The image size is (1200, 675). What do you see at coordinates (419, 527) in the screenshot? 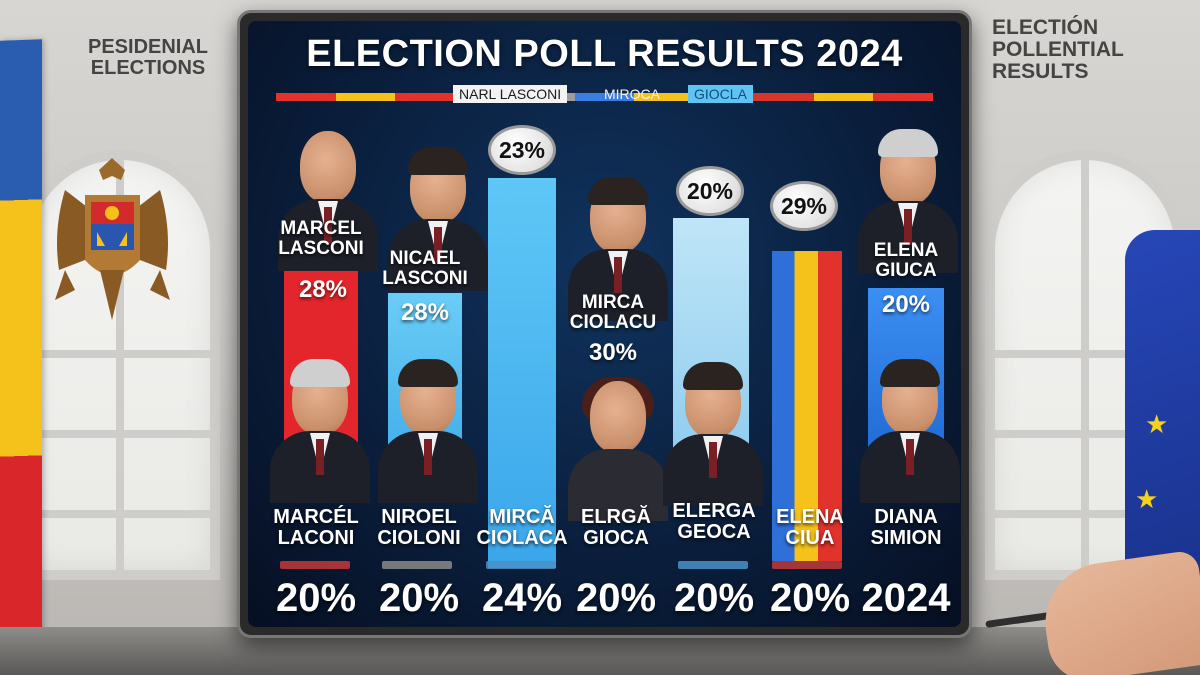
I see `candidate-name: NIROEL CIOLONI` at bounding box center [419, 527].